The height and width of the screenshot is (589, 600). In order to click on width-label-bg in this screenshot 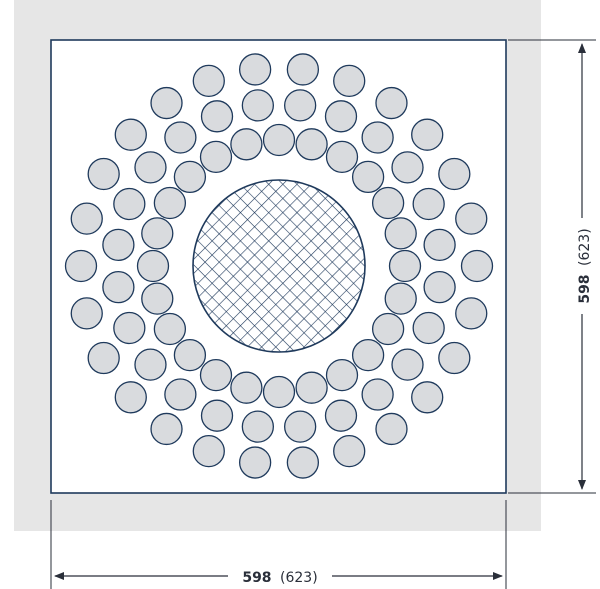, I will do `click(280, 577)`.